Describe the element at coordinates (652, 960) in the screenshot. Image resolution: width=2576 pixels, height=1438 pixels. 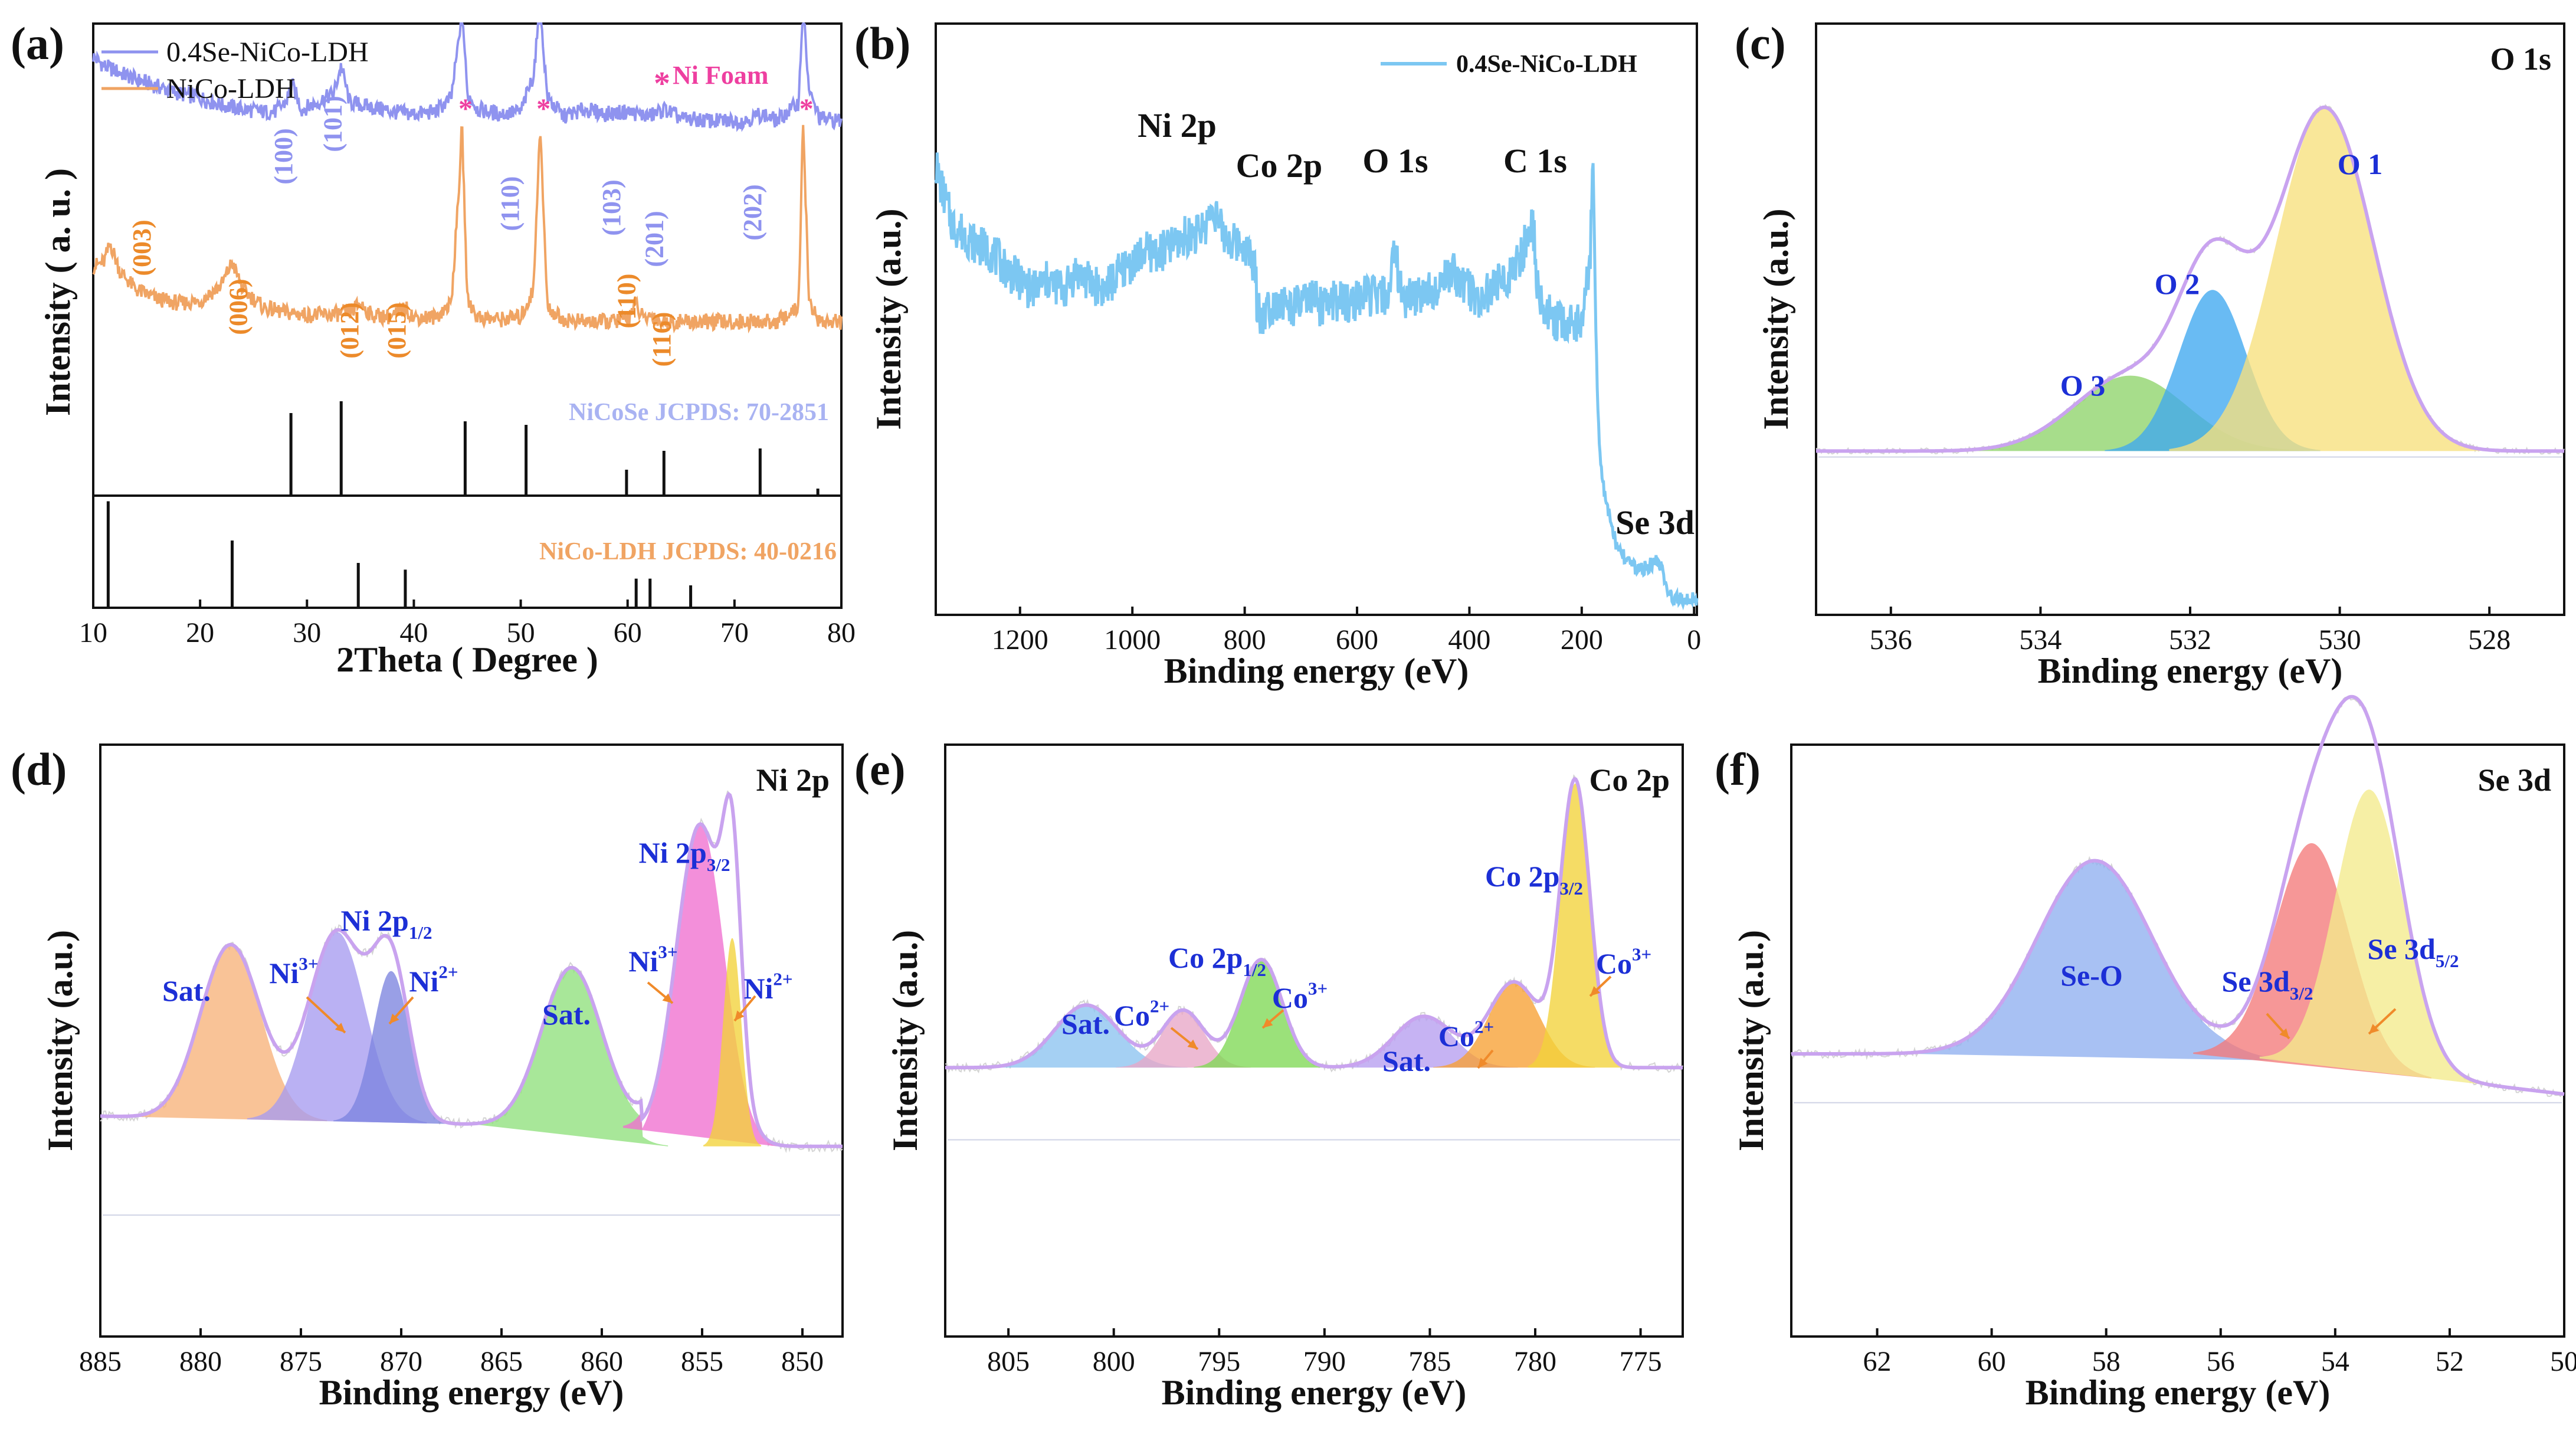
I see `peak-label: Ni3+` at that location.